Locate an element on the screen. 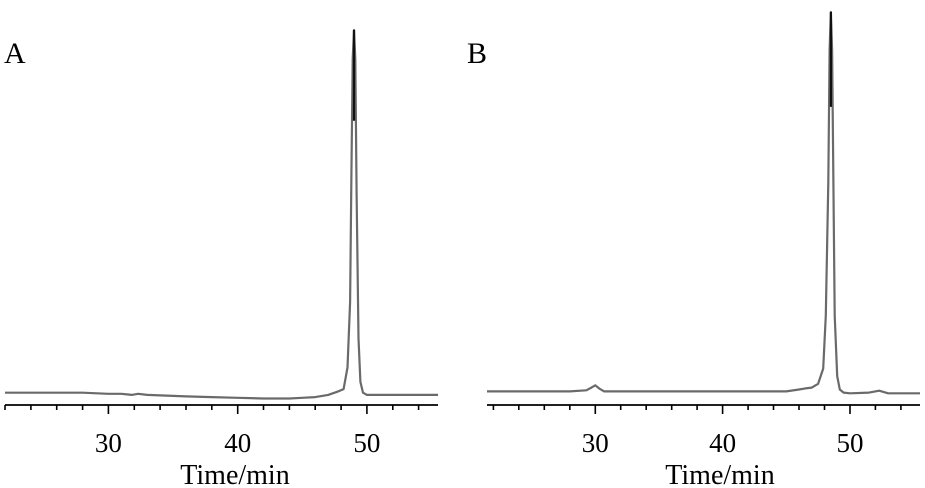 This screenshot has height=488, width=925. panel-label: A is located at coordinates (15, 53).